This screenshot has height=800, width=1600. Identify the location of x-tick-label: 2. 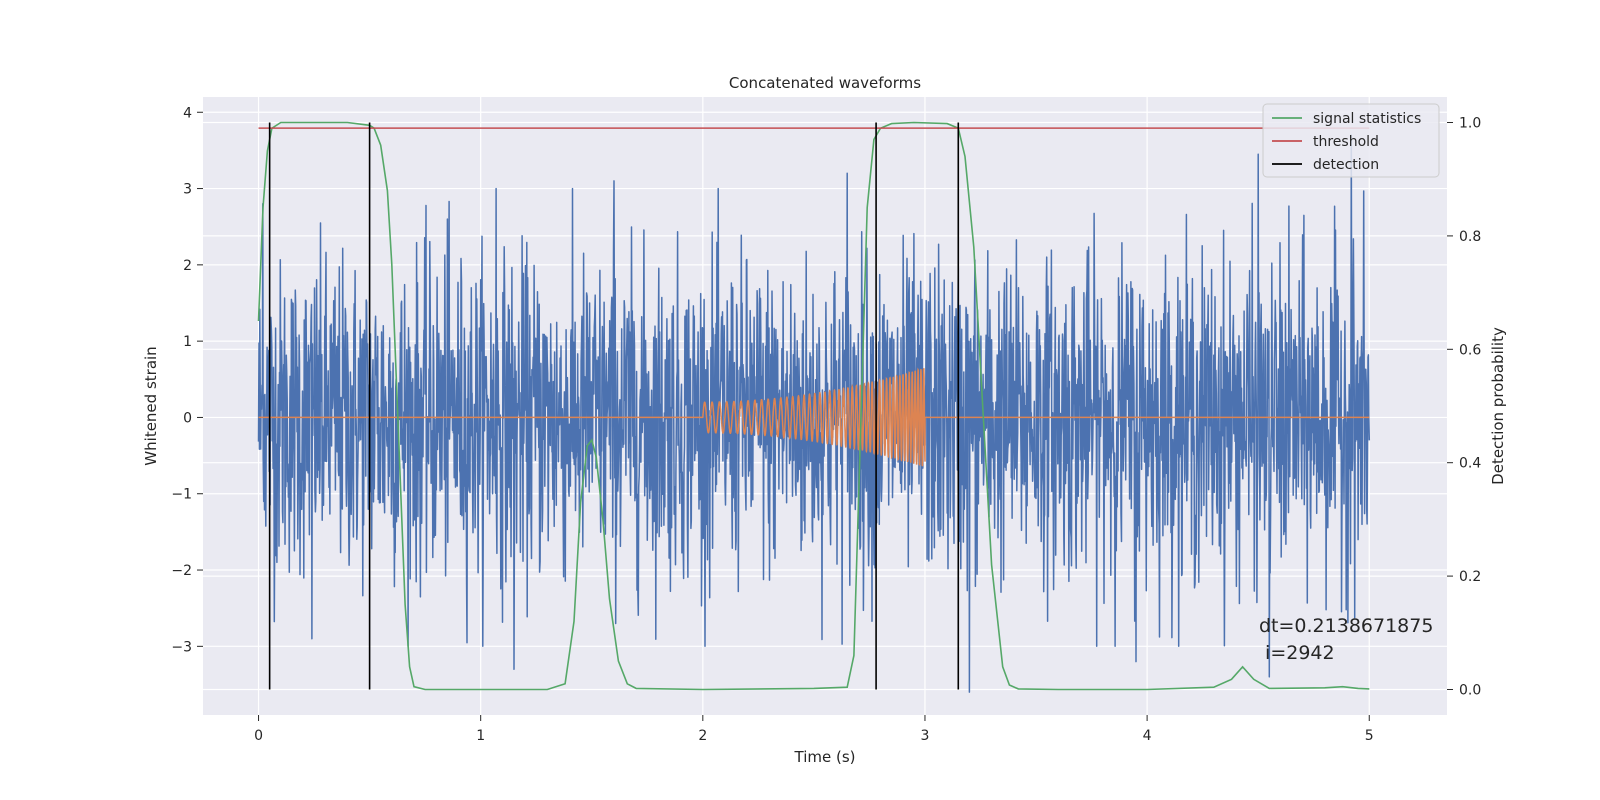
(702, 736).